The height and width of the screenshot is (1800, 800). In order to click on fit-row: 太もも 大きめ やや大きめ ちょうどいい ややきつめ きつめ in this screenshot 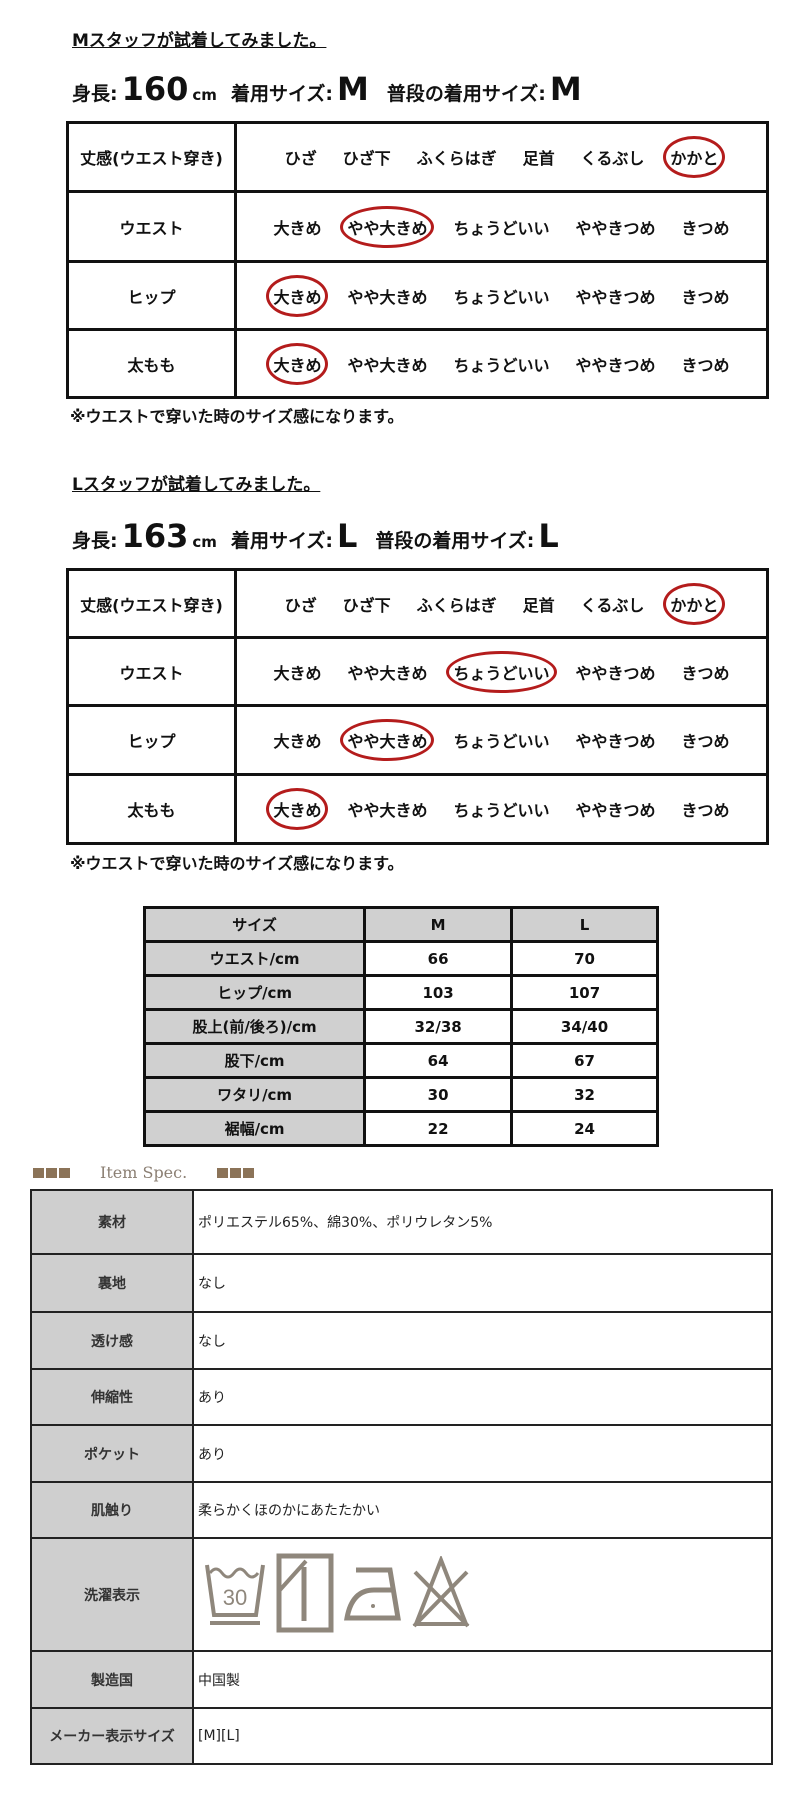, I will do `click(417, 809)`.